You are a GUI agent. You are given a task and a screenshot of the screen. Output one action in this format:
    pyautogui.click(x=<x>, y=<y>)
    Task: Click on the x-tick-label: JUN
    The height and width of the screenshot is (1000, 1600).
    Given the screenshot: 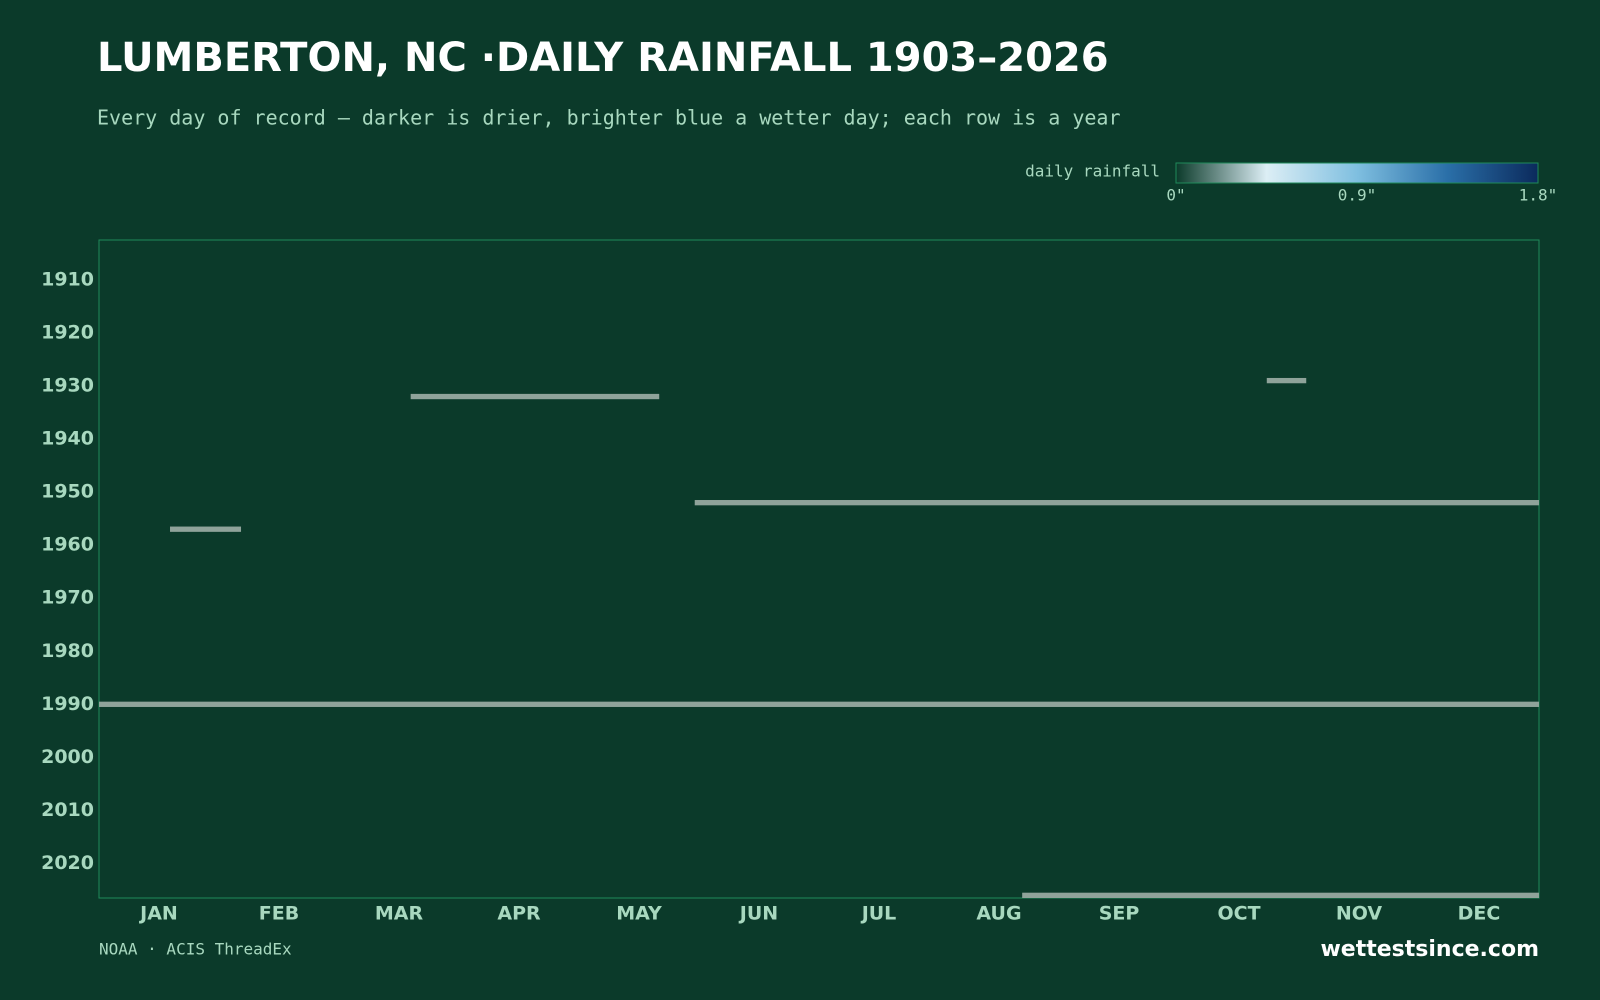 What is the action you would take?
    pyautogui.click(x=758, y=914)
    